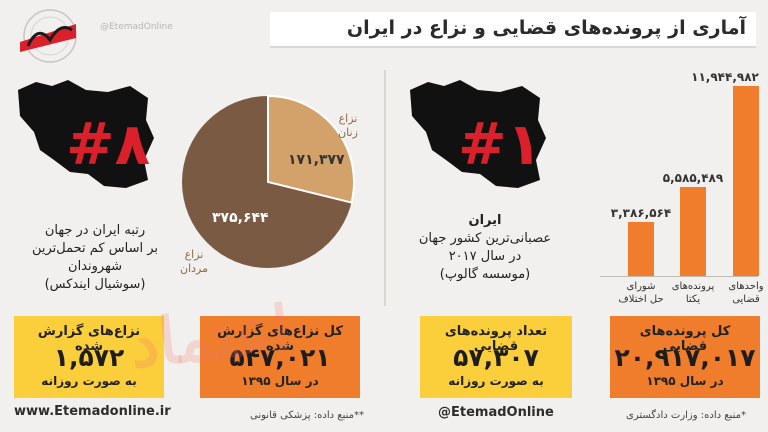  I want to click on box-total-cases-foot: در سال ۱۳۹۵, so click(685, 381).